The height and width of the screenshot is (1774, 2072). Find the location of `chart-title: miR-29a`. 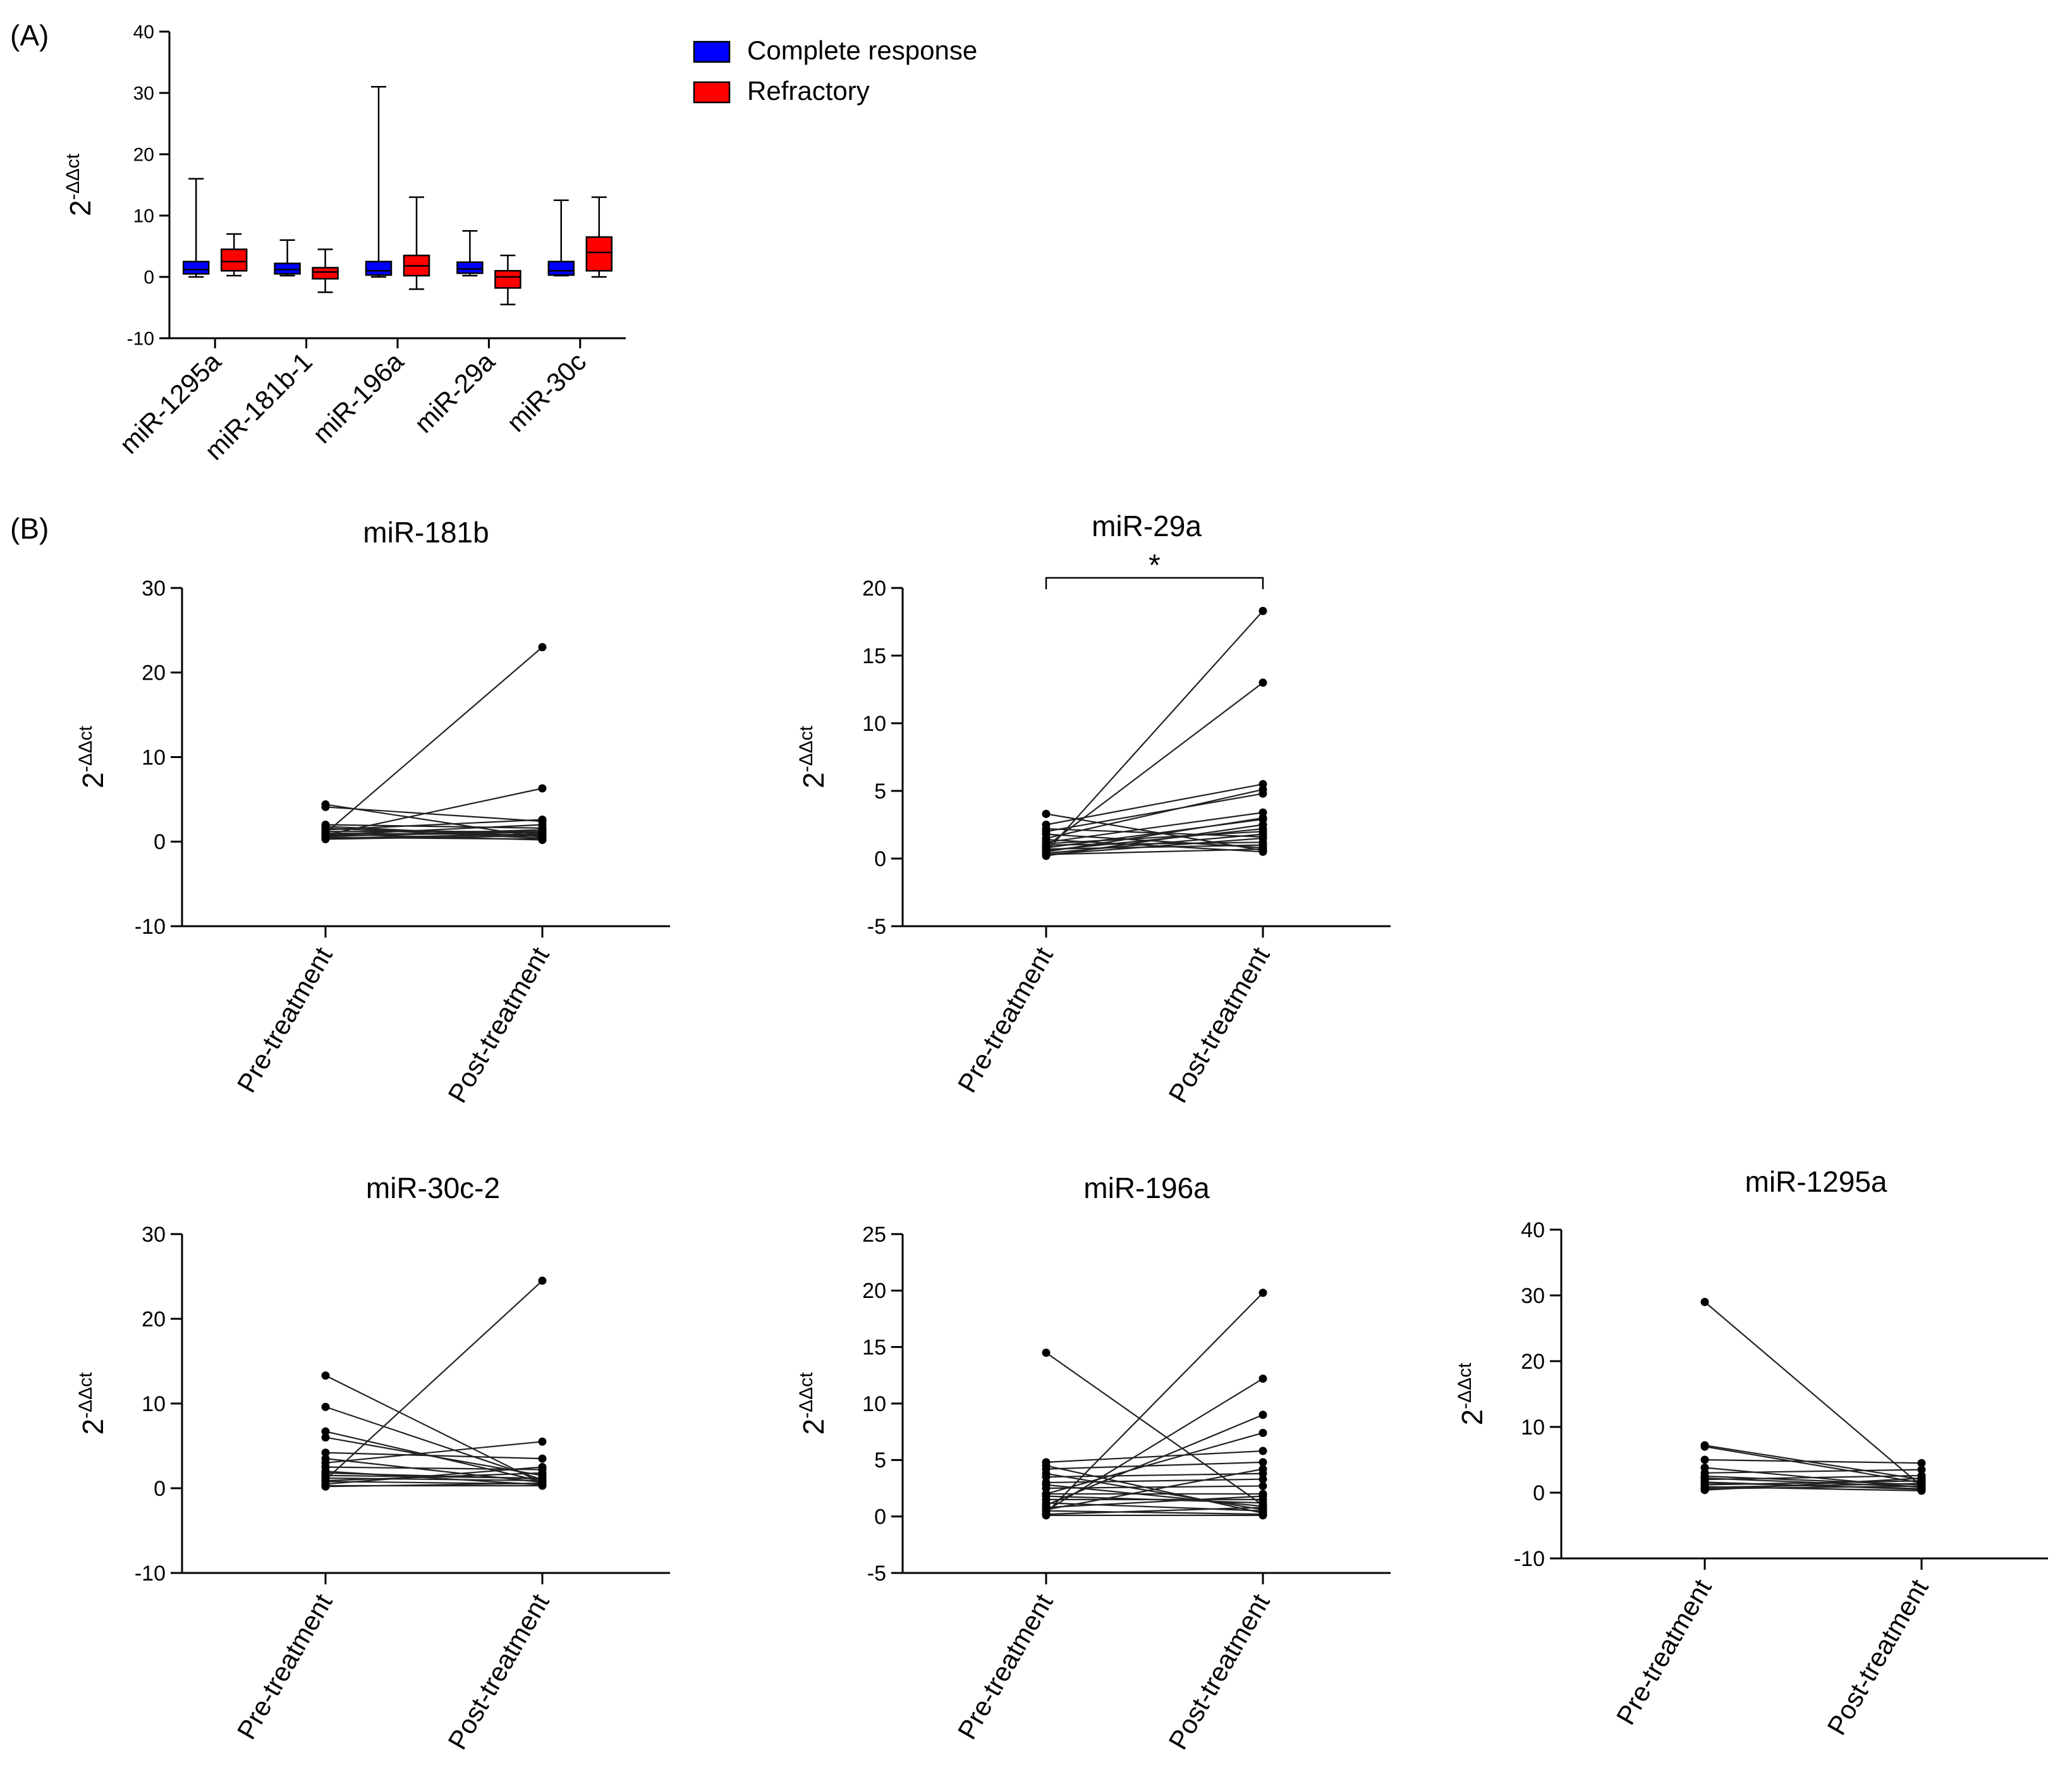

chart-title: miR-29a is located at coordinates (1147, 526).